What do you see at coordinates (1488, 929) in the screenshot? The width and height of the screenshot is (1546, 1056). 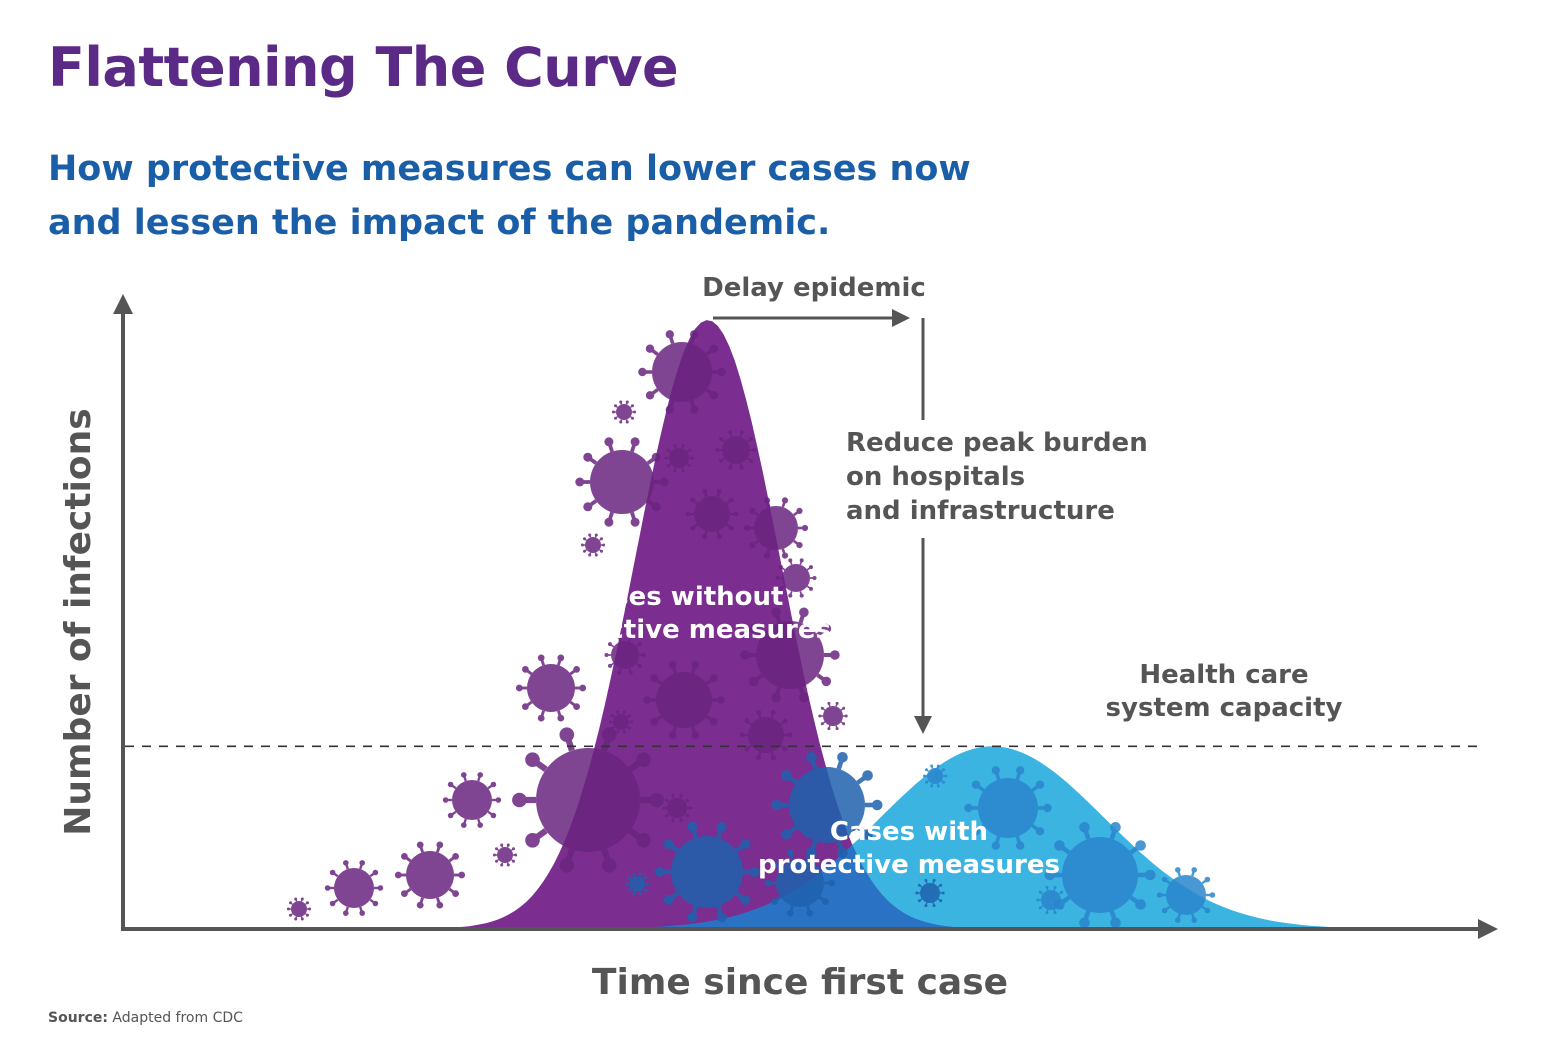 I see `x-axis-arrowhead` at bounding box center [1488, 929].